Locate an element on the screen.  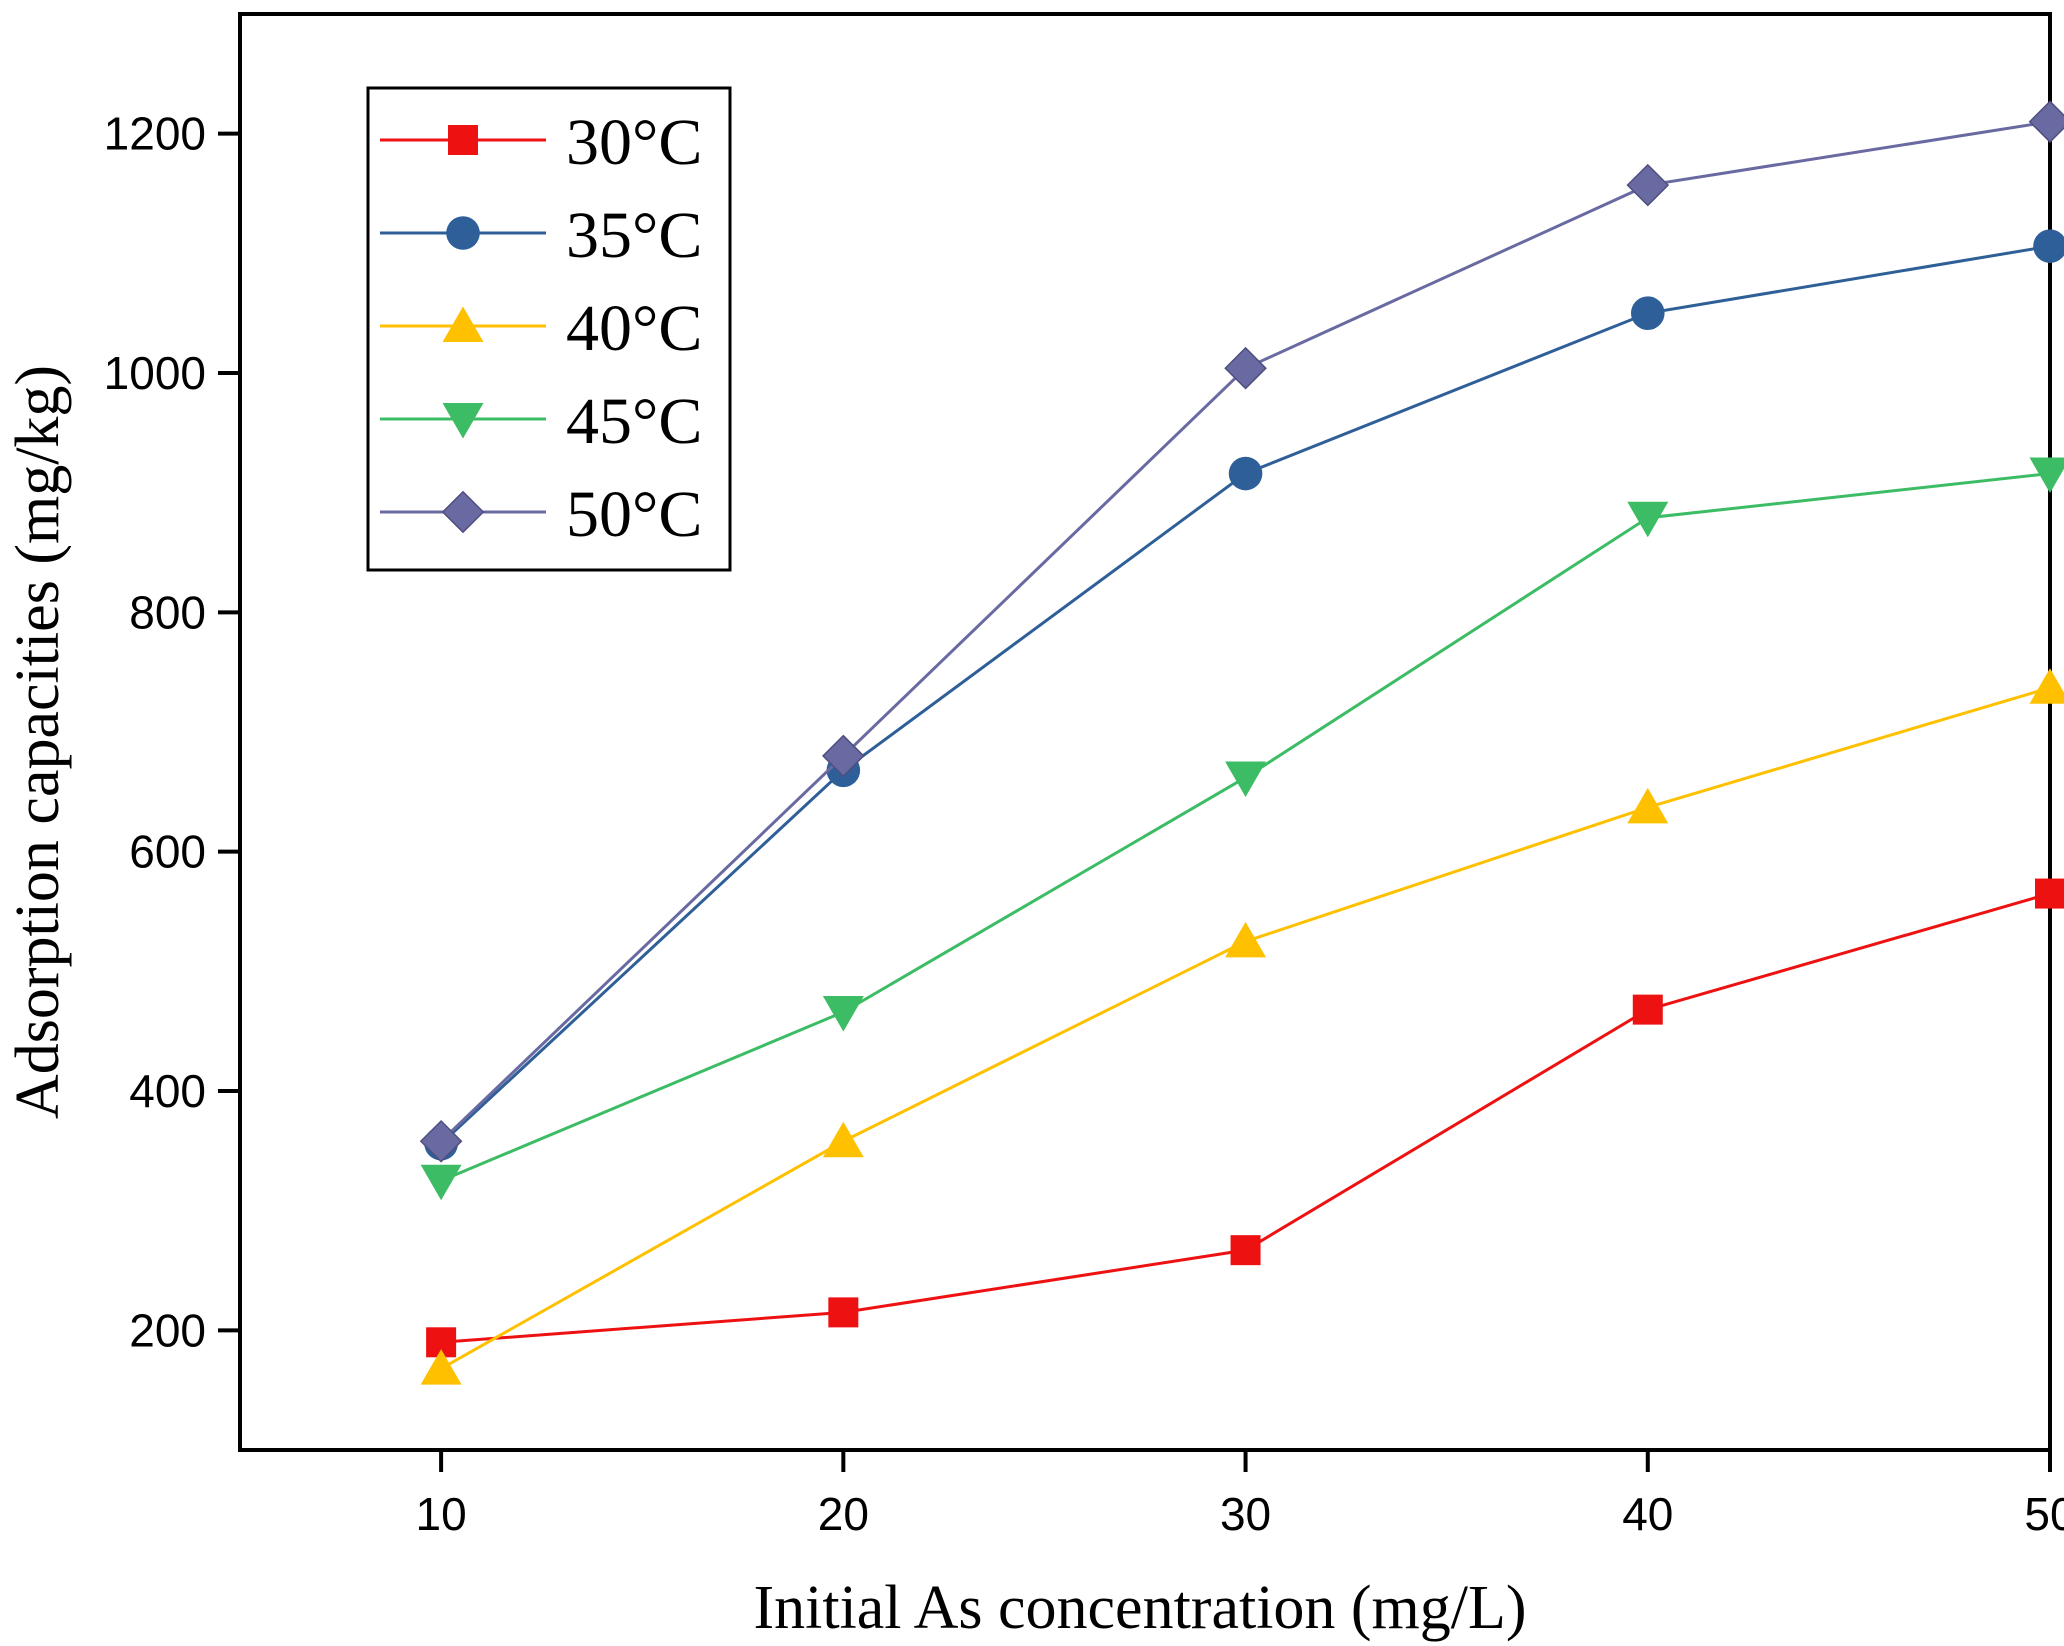
x-tick-label: 30 is located at coordinates (1245, 1514).